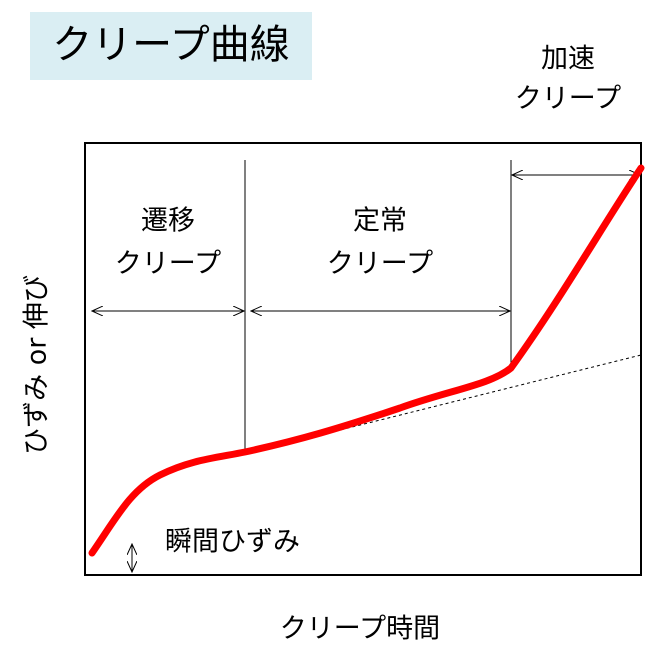  I want to click on title-box, so click(171, 46).